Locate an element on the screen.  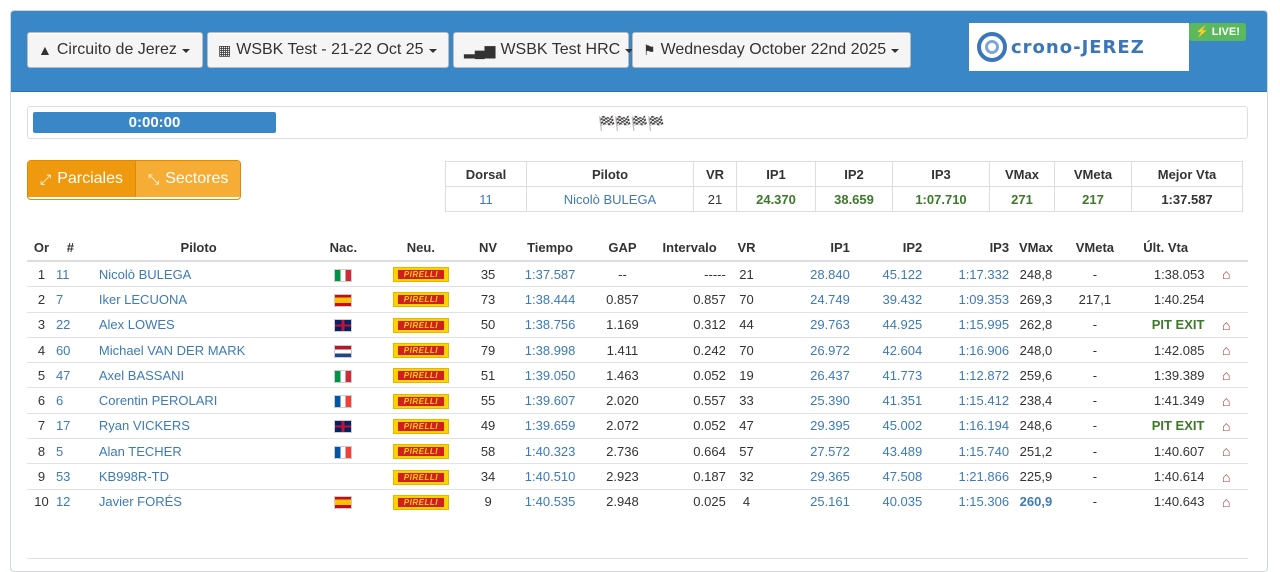
time-cell: 1:38.998 is located at coordinates (550, 349).